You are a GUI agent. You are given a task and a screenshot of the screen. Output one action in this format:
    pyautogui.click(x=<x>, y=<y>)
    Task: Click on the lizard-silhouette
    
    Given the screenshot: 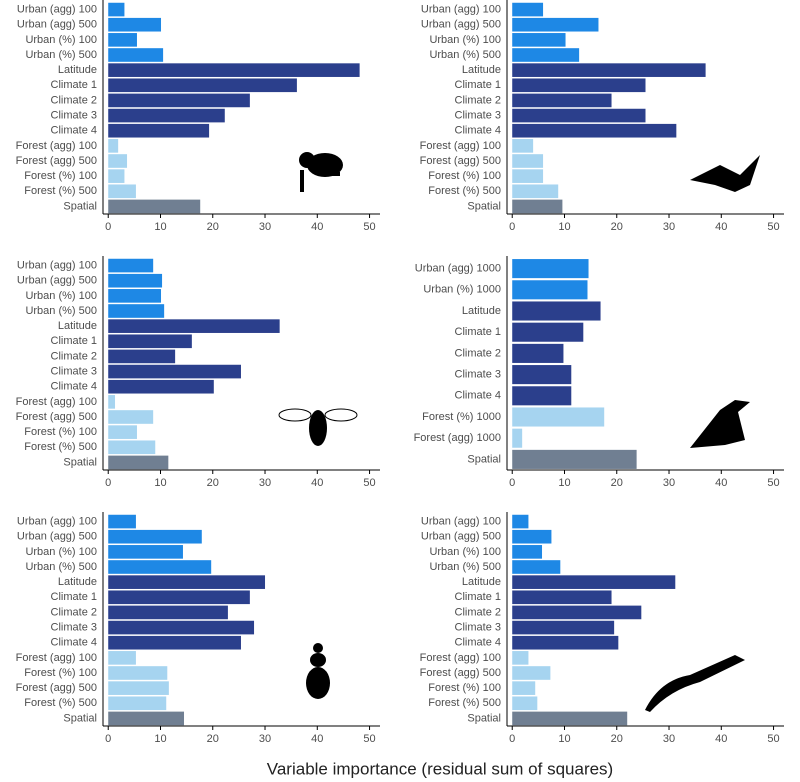 What is the action you would take?
    pyautogui.click(x=695, y=683)
    